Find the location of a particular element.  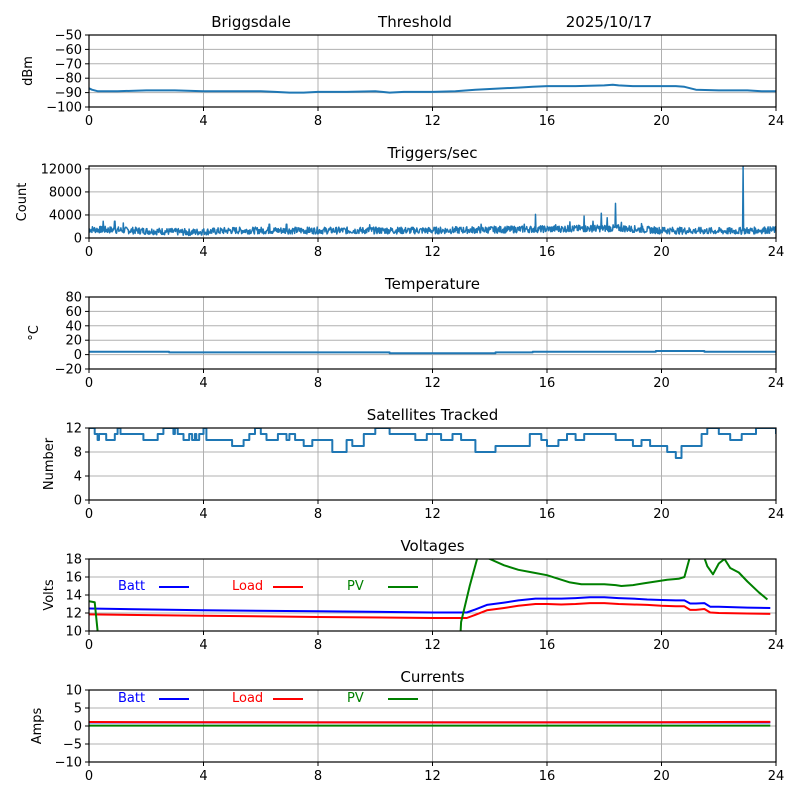

y-tick-label: 8000 is located at coordinates (65, 192).